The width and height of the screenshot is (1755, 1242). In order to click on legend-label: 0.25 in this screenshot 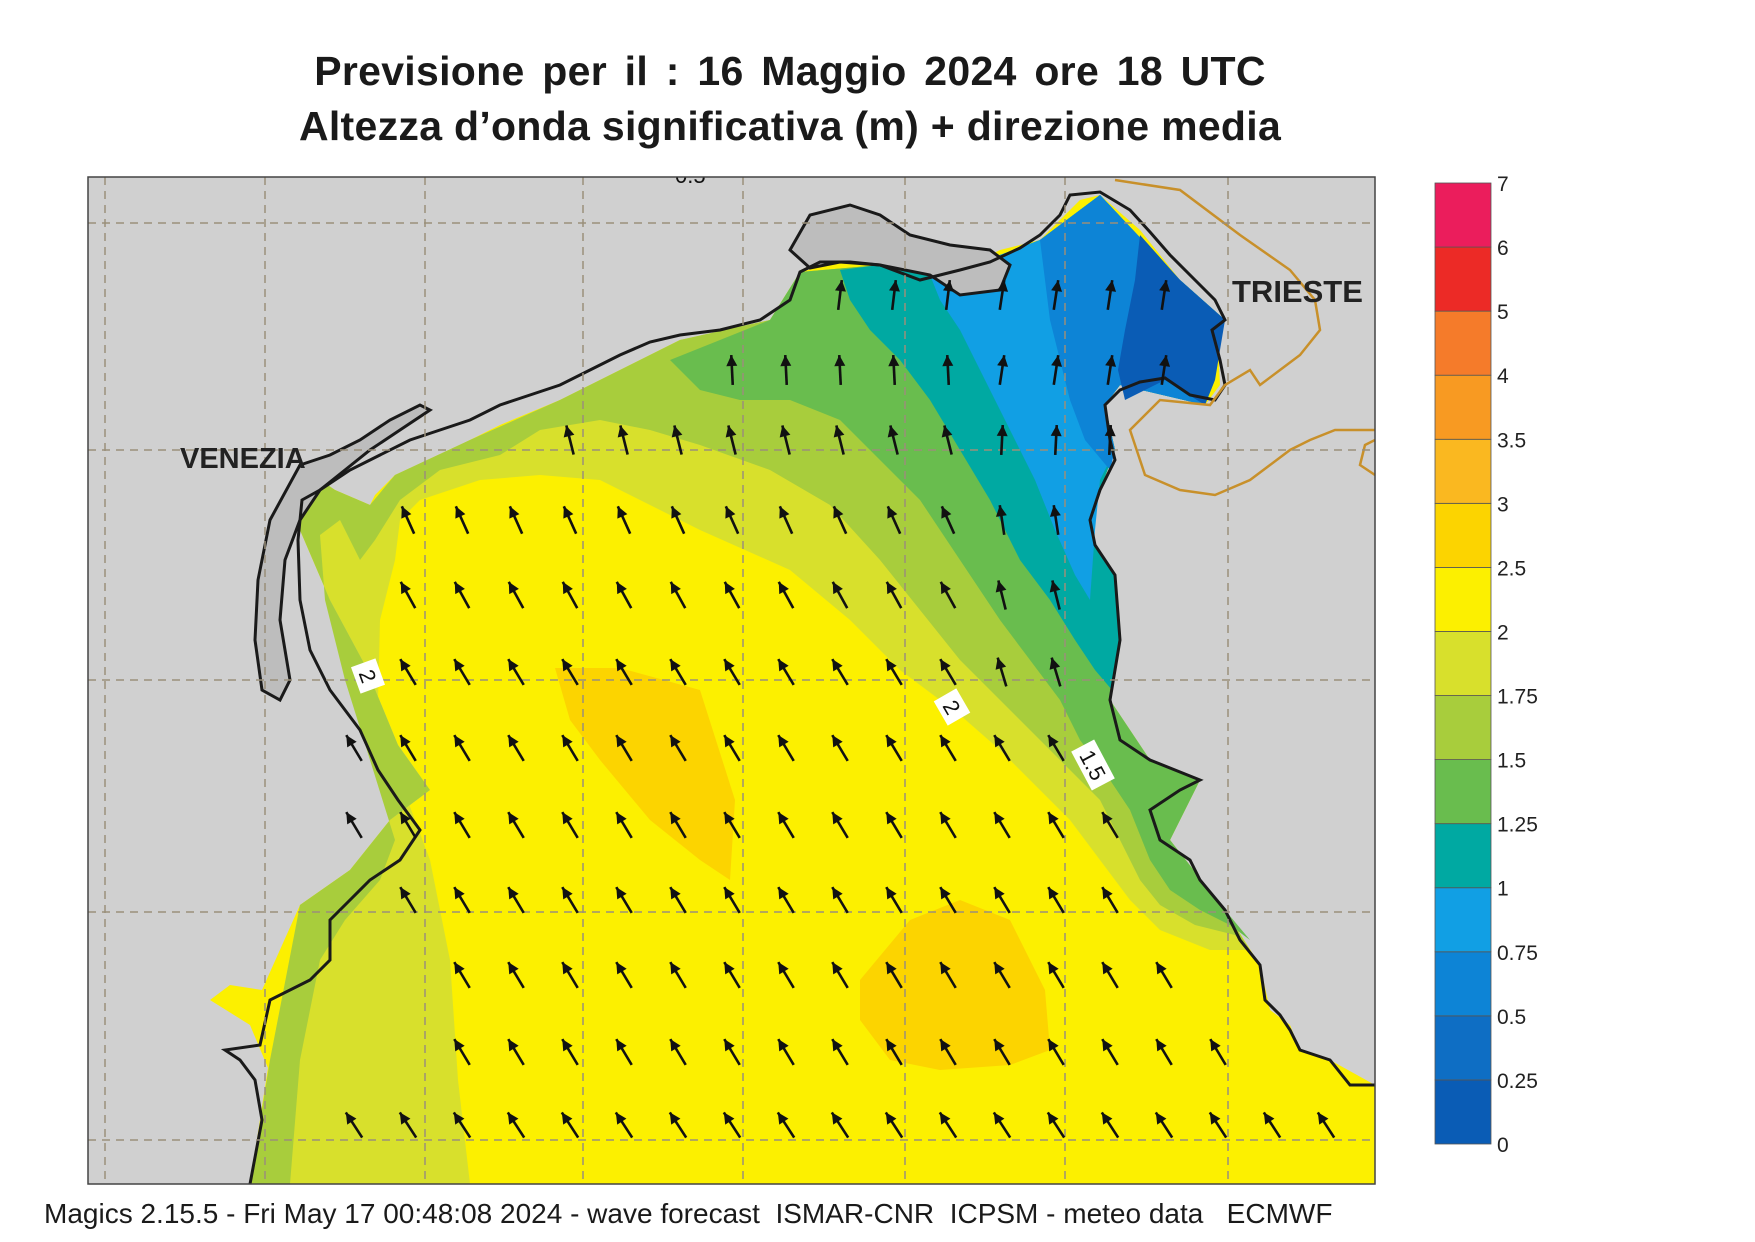, I will do `click(1517, 1081)`.